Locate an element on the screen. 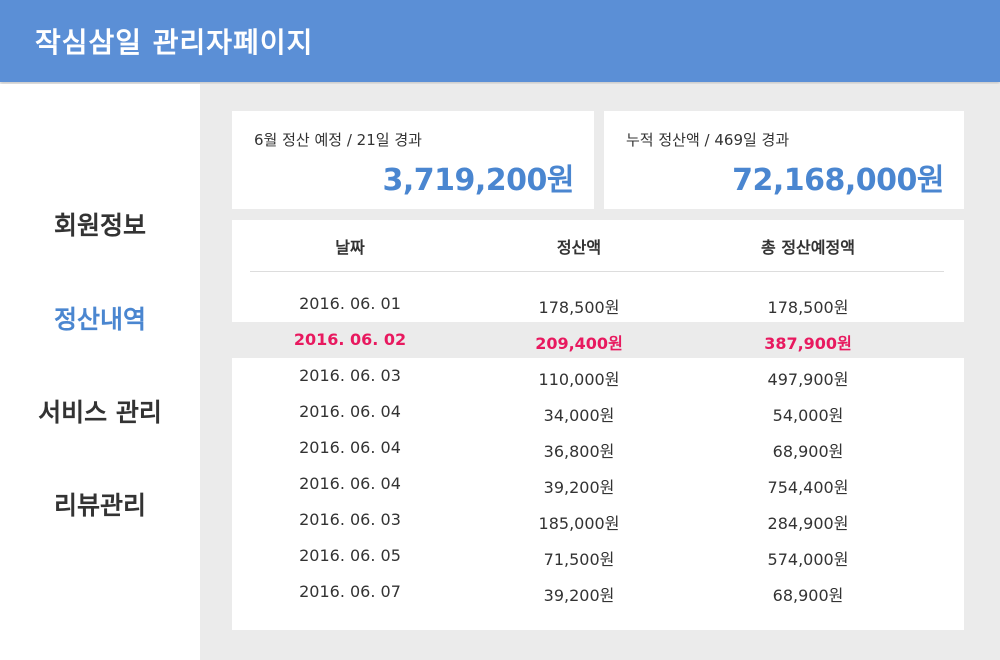 This screenshot has height=660, width=1000. column-header-amount: 정산액 is located at coordinates (579, 247).